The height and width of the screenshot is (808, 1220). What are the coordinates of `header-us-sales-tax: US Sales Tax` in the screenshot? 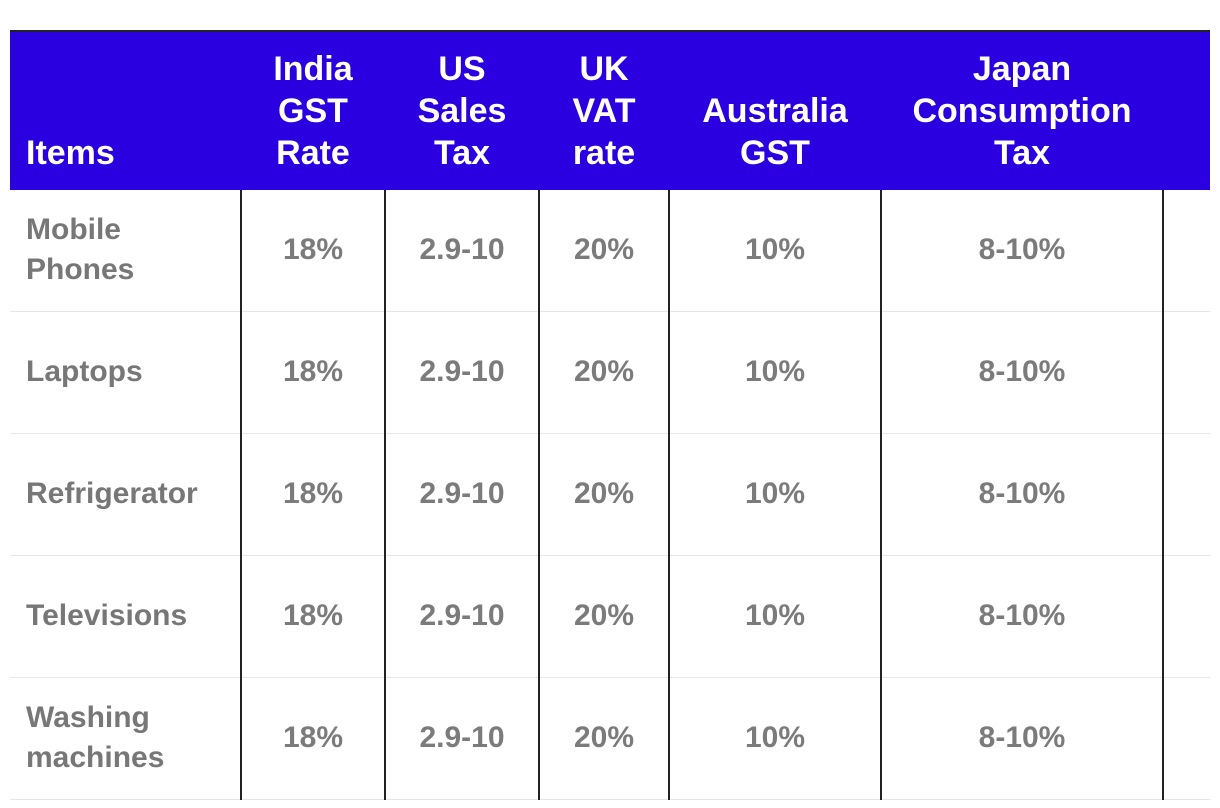 It's located at (462, 111).